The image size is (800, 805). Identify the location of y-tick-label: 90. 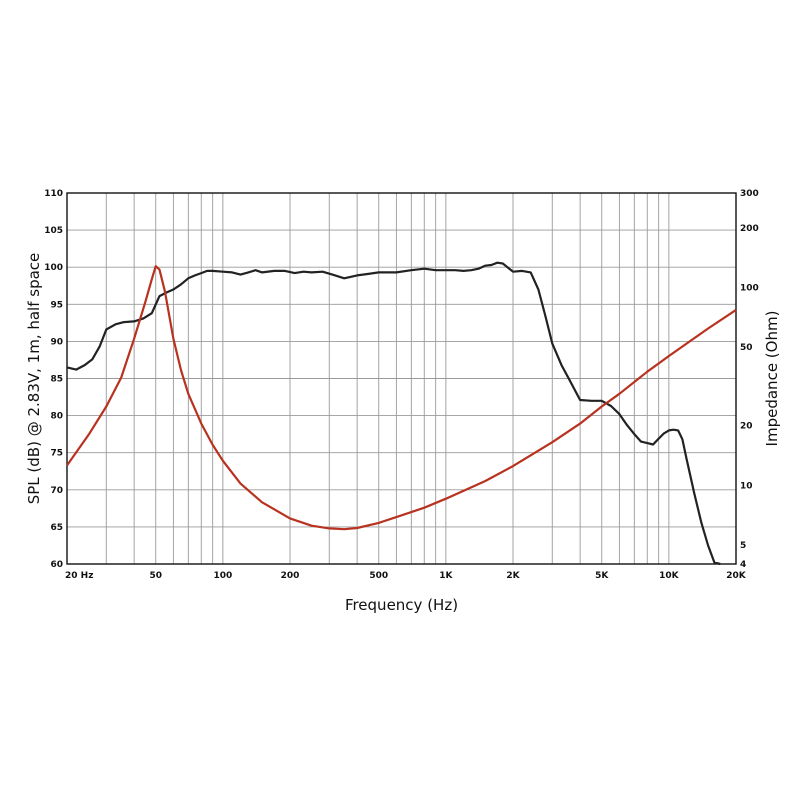
(56, 342).